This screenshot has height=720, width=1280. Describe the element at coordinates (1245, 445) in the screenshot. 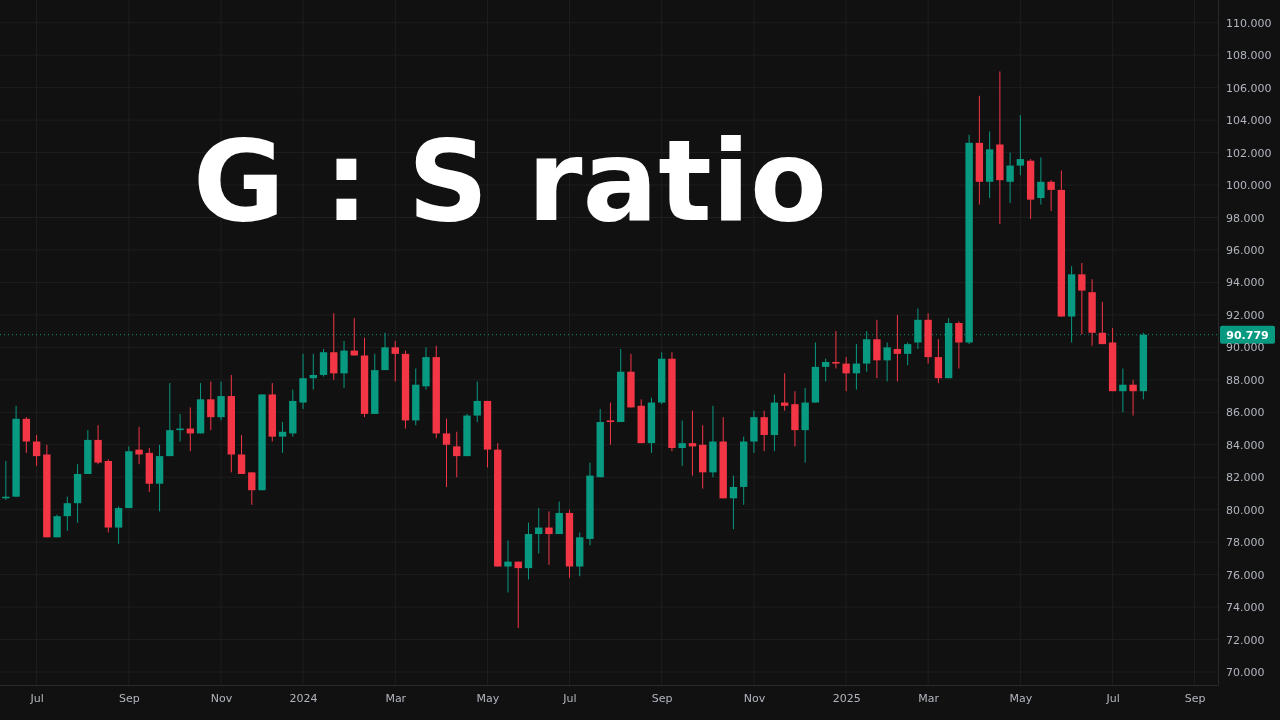

I see `y-tick-label: 84.000` at that location.